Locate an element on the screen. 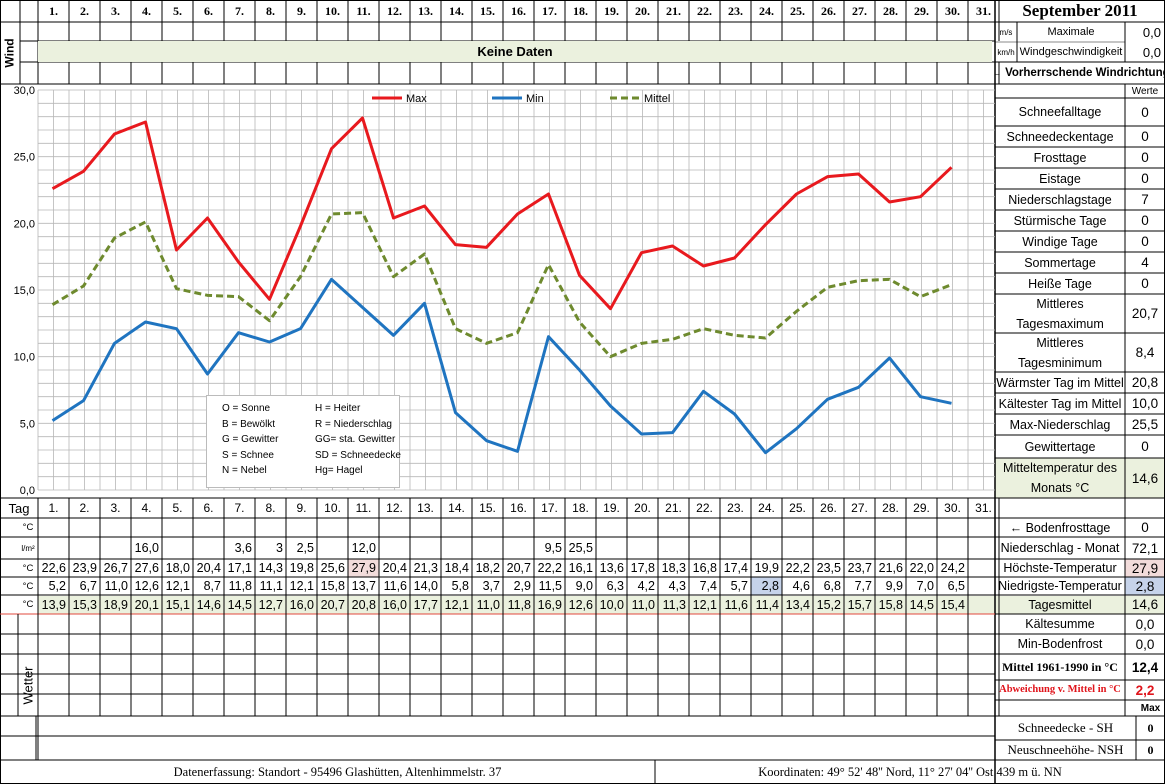  day-label-17: 17. is located at coordinates (549, 508).